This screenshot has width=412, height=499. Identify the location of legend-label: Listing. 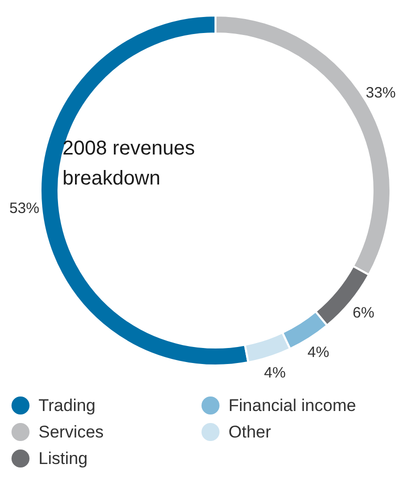
(63, 458).